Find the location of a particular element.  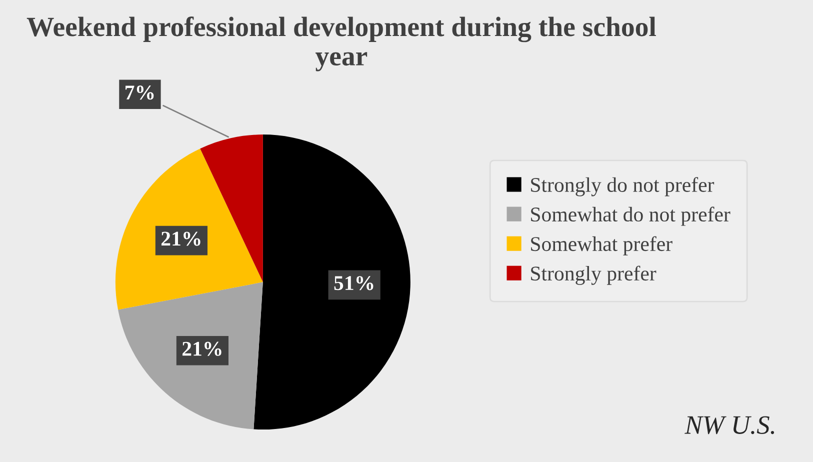

data-label: 7% is located at coordinates (140, 93).